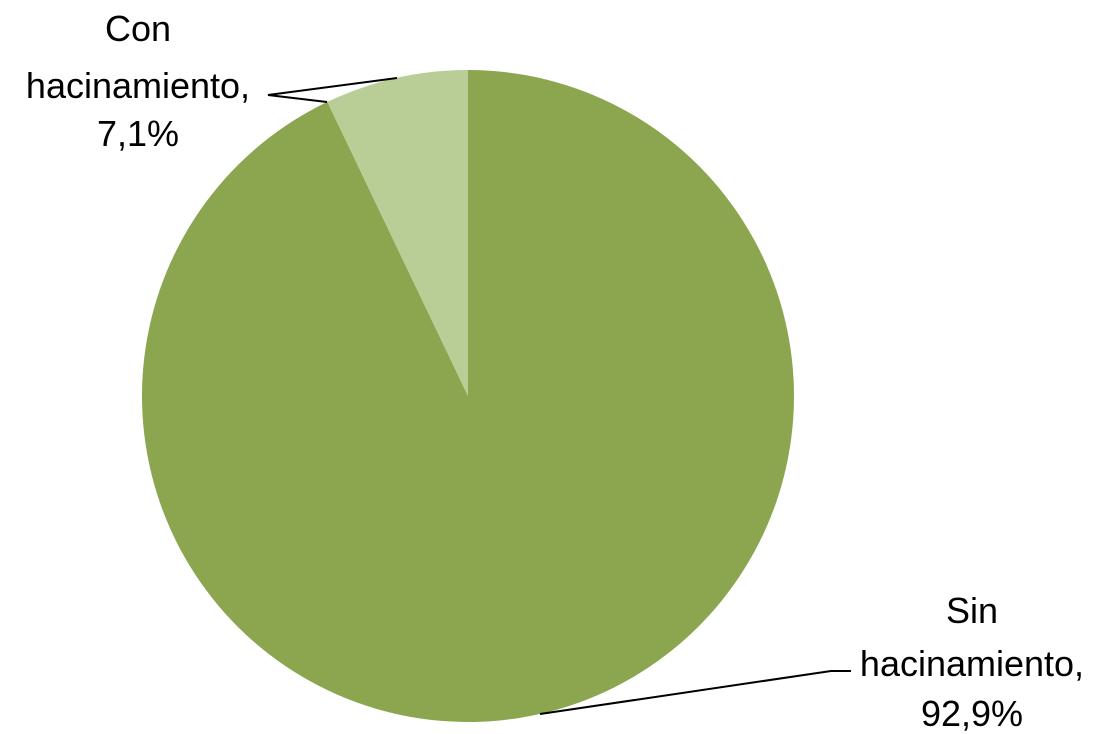  I want to click on pie-slice-con, so click(397, 233).